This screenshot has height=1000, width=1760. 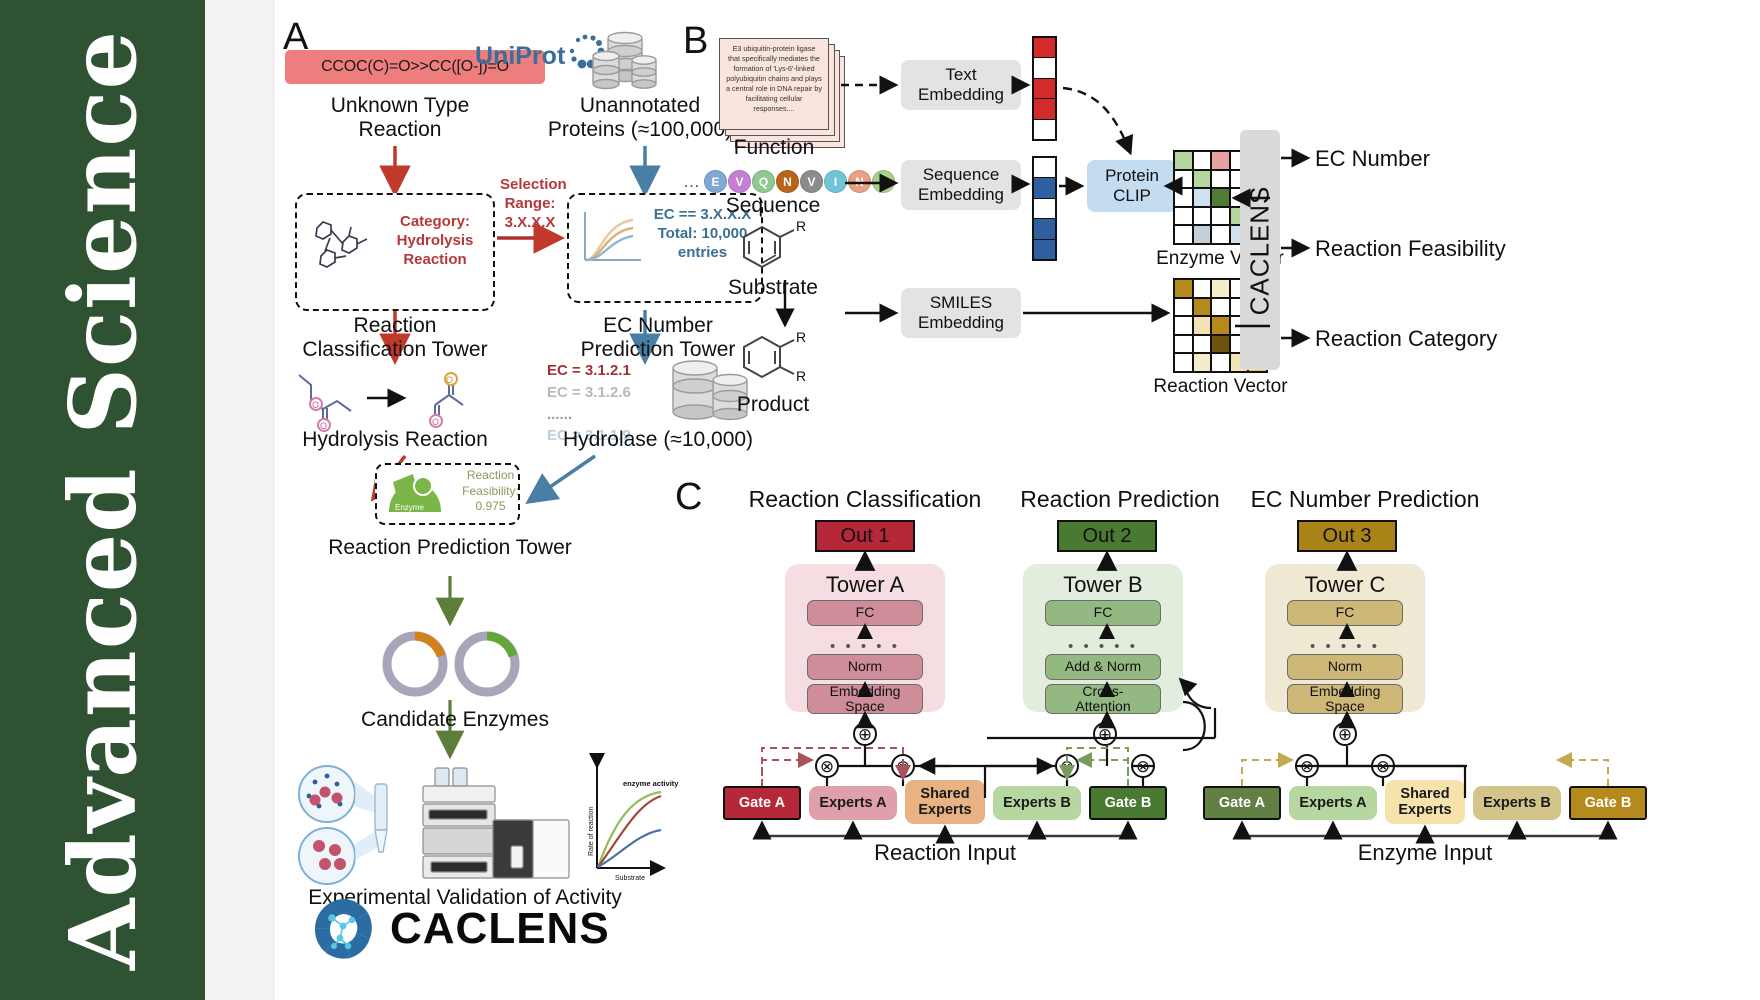 What do you see at coordinates (1067, 766) in the screenshot?
I see `operator-mul-2: ⊗` at bounding box center [1067, 766].